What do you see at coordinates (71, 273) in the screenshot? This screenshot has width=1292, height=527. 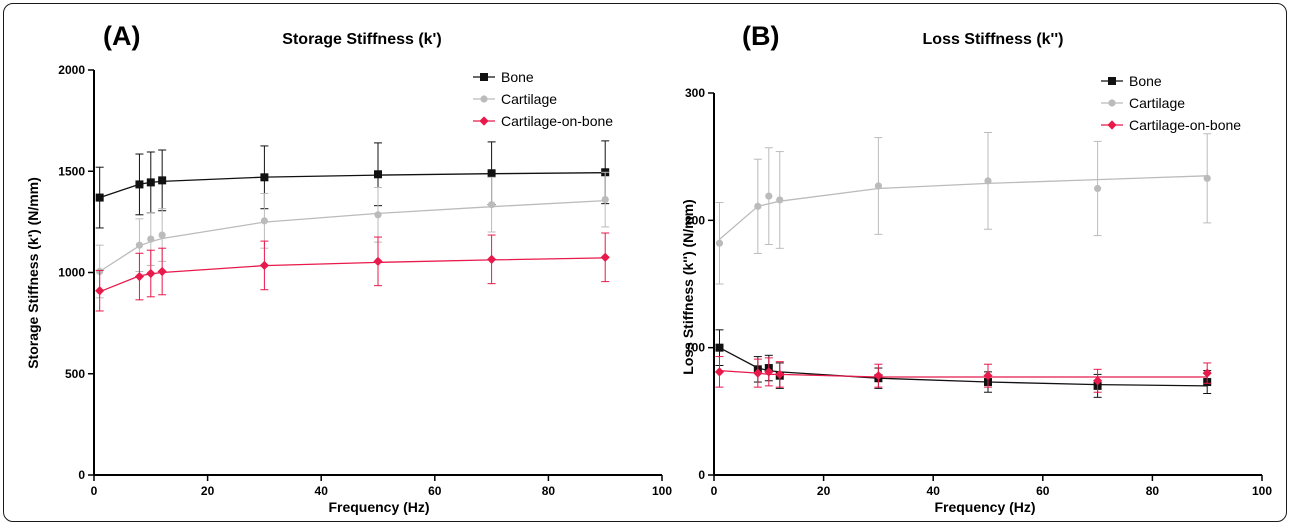 I see `panel-a-y-tick-label: 1000` at bounding box center [71, 273].